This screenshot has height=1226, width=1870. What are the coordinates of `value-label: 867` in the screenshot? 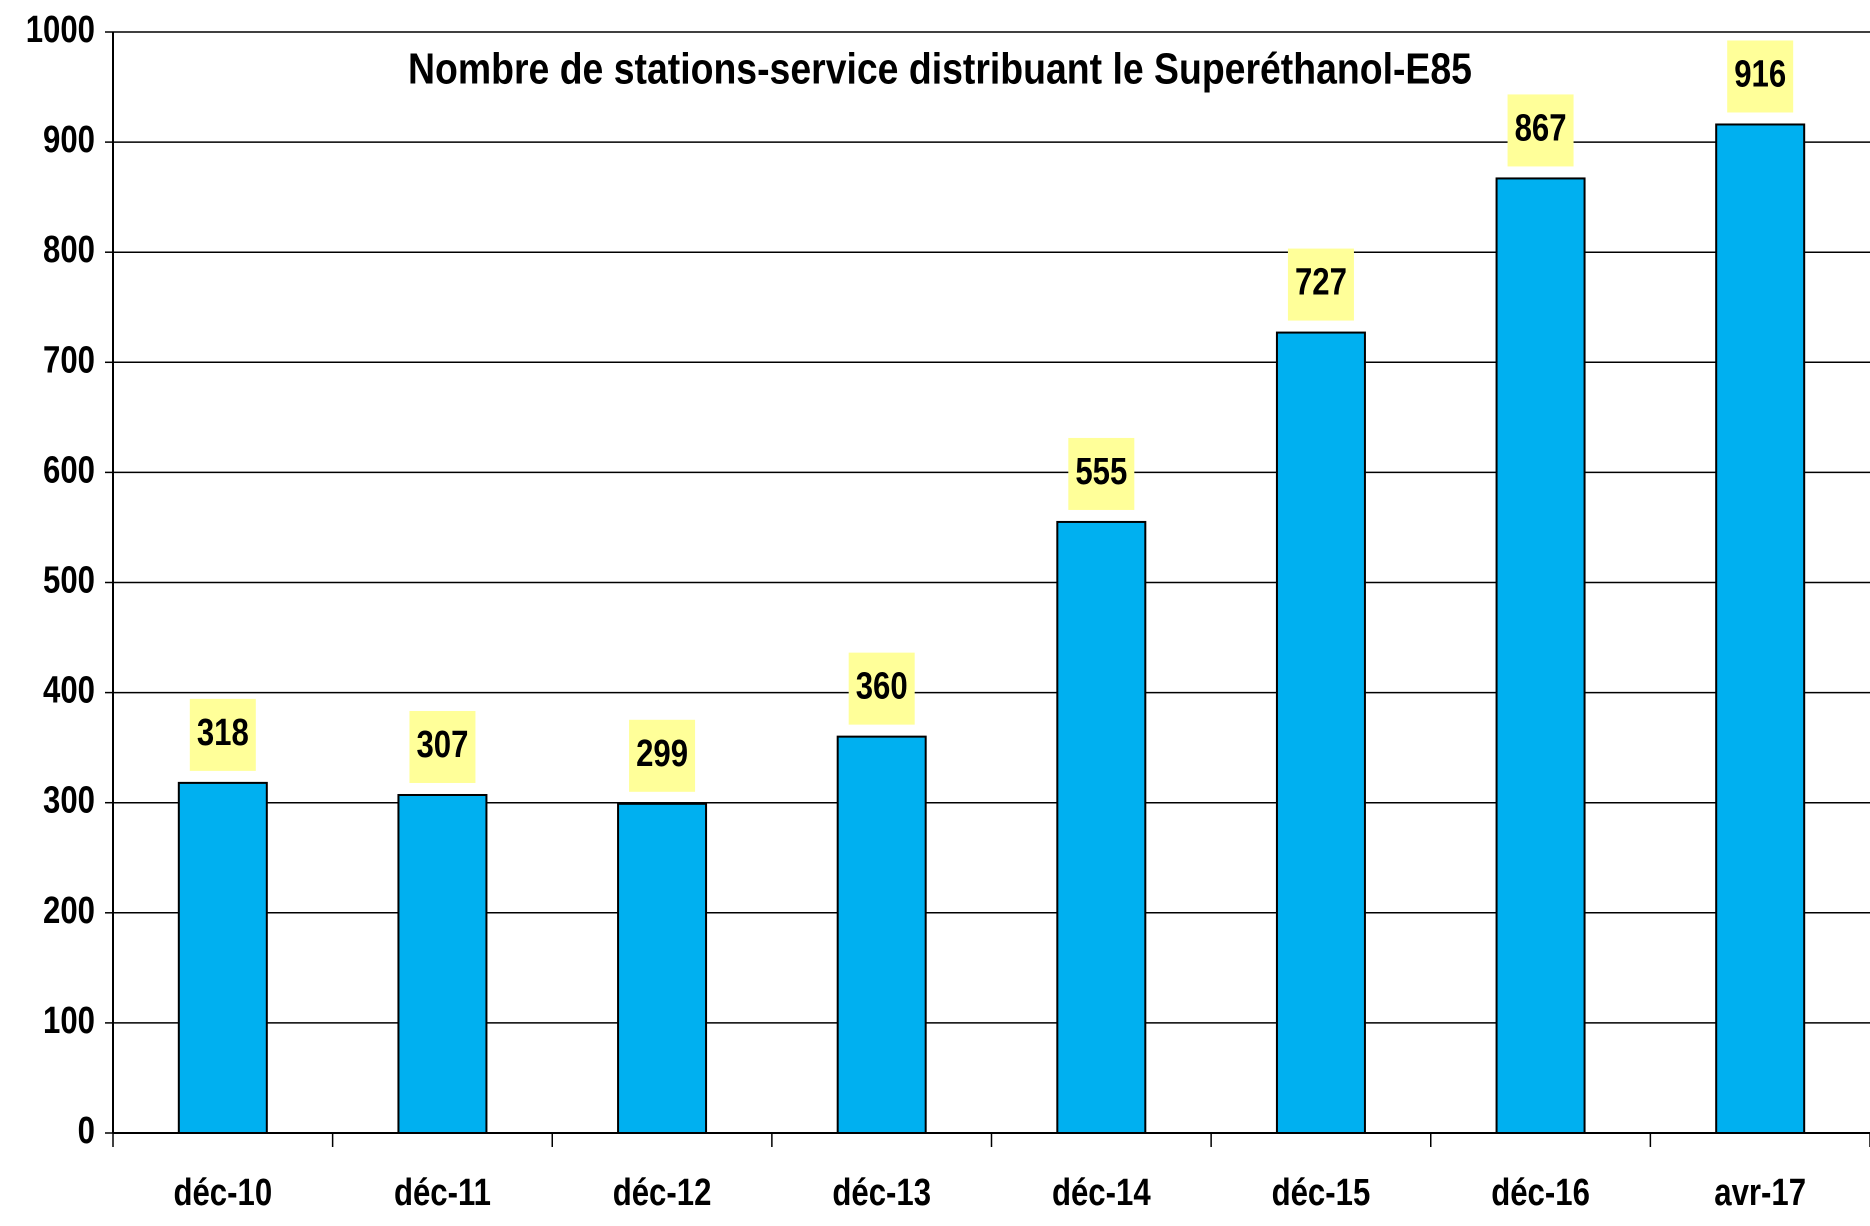 It's located at (1541, 129).